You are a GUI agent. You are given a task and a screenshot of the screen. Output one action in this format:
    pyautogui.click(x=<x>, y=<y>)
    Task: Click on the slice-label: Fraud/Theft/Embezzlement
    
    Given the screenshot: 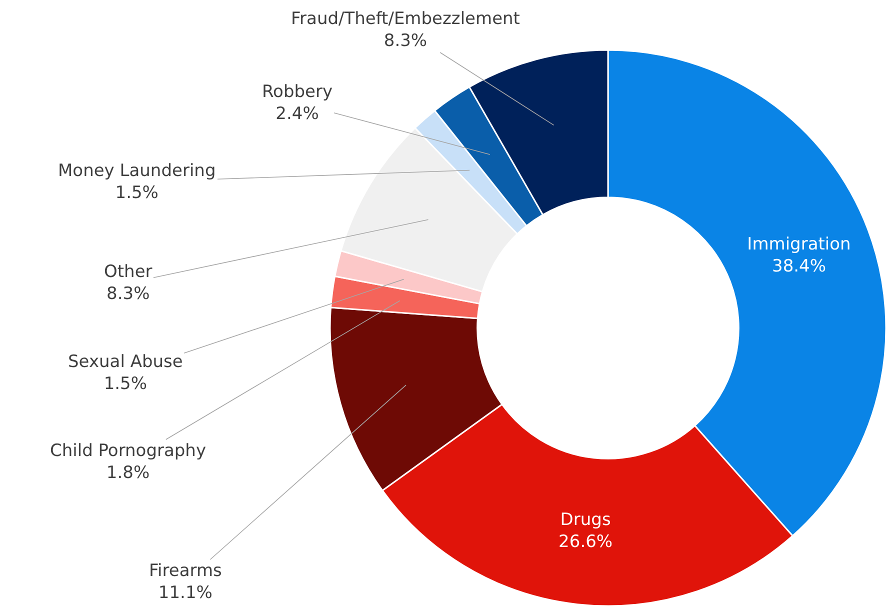 What is the action you would take?
    pyautogui.click(x=405, y=19)
    